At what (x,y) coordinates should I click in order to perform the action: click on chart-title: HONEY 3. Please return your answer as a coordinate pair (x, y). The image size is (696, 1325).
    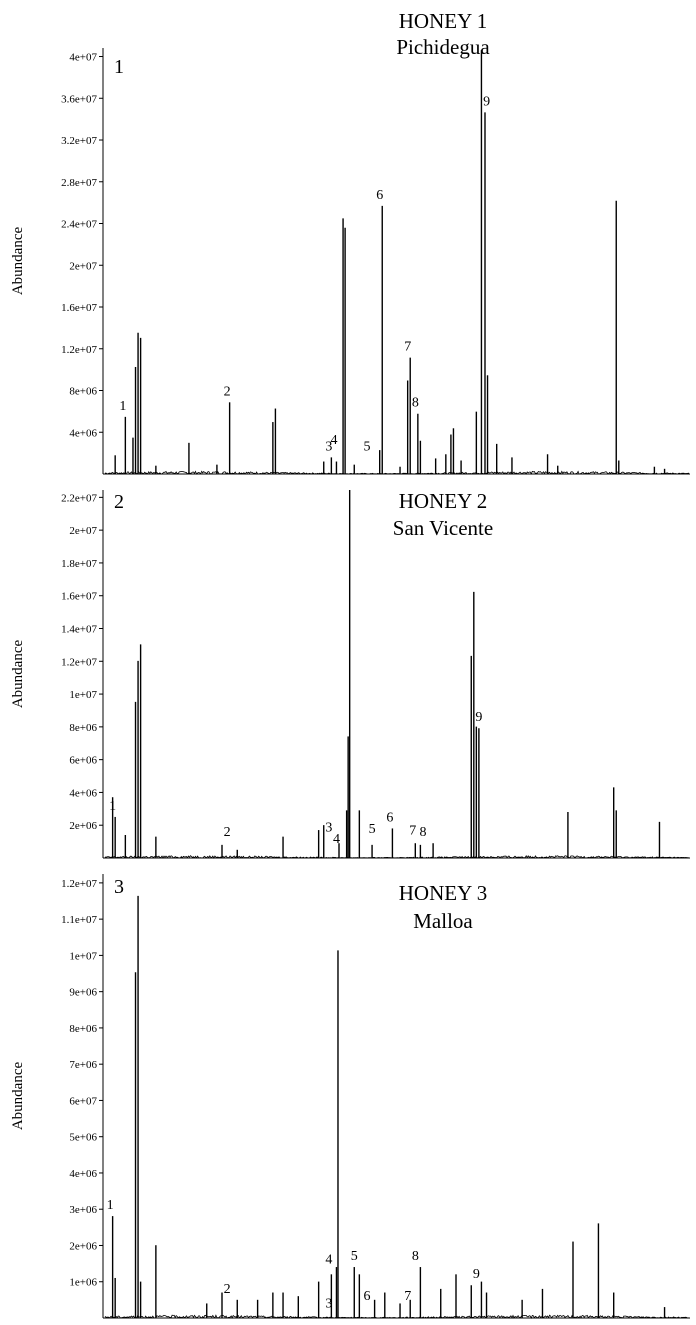
    Looking at the image, I should click on (443, 893).